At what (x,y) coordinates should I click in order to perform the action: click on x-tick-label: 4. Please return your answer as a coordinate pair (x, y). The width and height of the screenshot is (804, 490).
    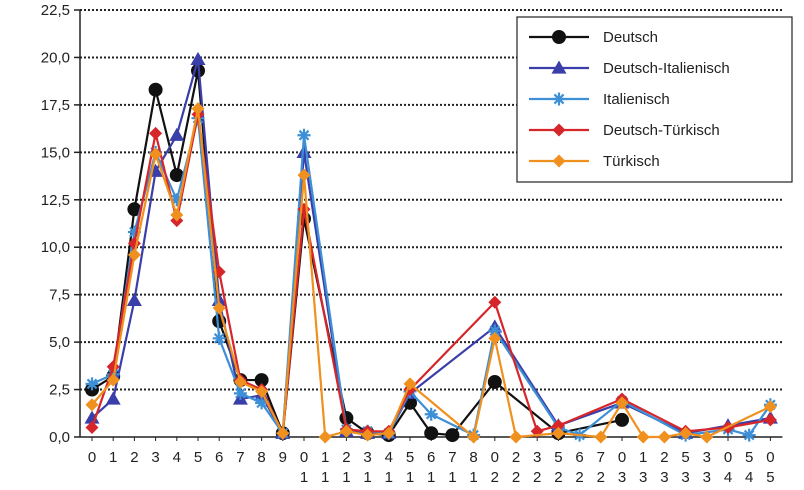
    Looking at the image, I should click on (749, 477).